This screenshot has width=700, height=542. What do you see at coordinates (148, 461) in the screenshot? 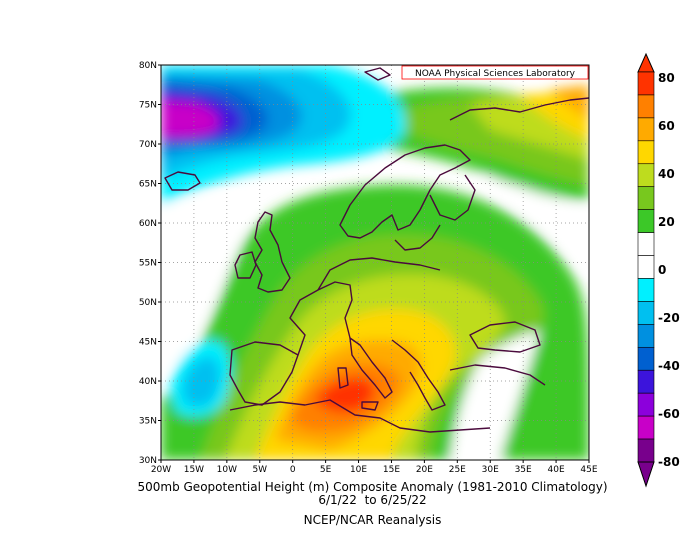
I see `lat-tick-label: 30N` at bounding box center [148, 461].